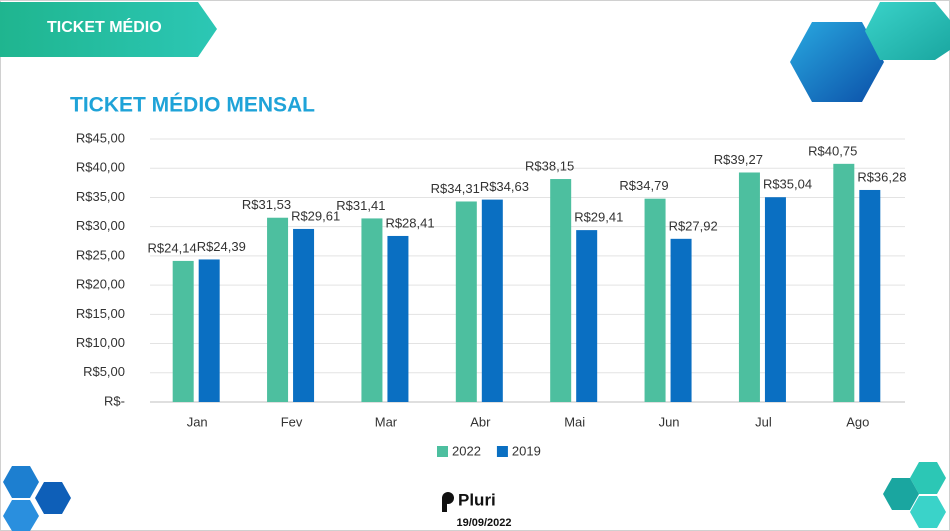  What do you see at coordinates (315, 215) in the screenshot?
I see `value-label: R$29,61` at bounding box center [315, 215].